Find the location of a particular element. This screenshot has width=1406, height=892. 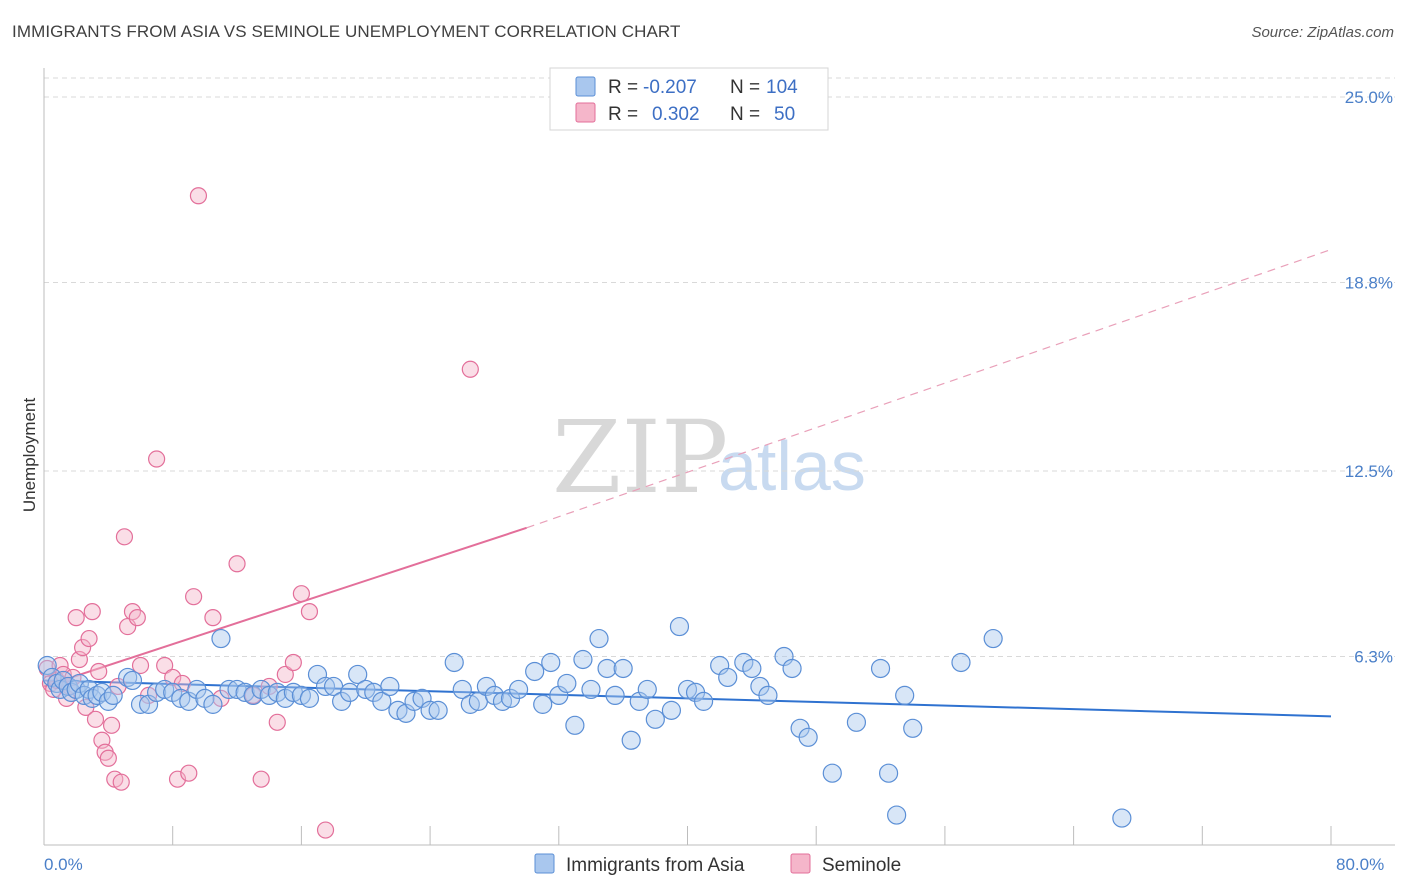

bottom-legend-swatch-pink is located at coordinates (800, 863).